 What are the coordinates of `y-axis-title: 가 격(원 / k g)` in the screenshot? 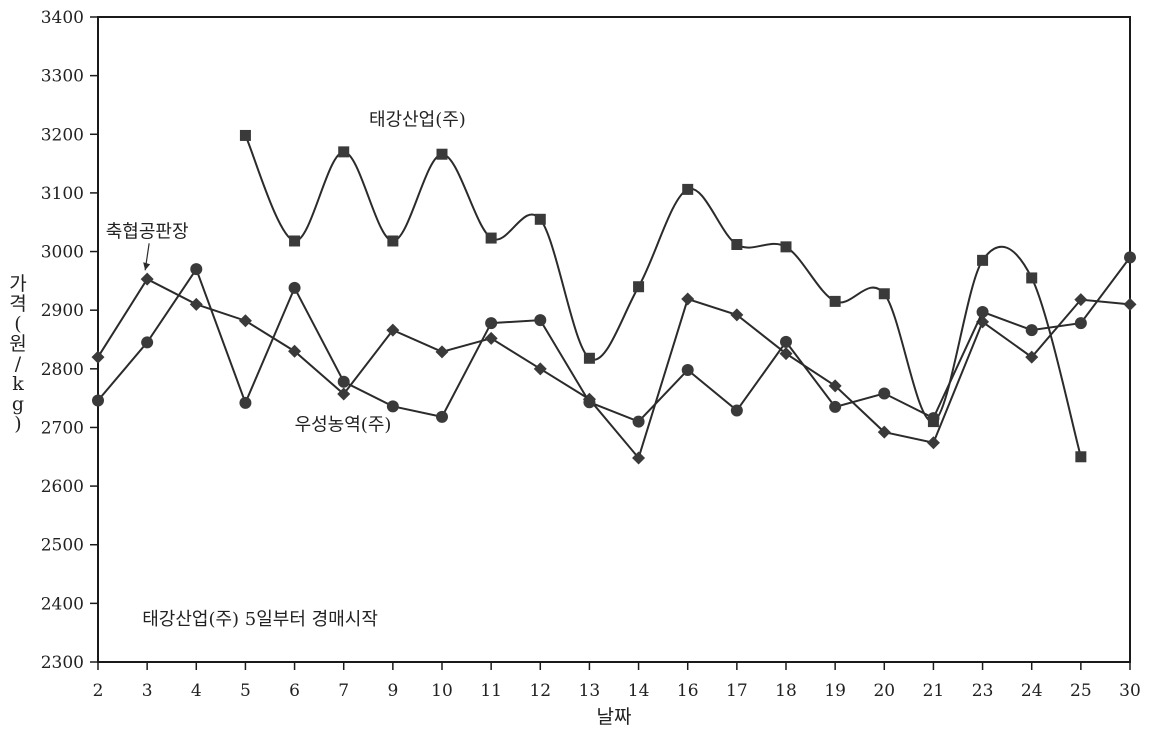 It's located at (17, 354).